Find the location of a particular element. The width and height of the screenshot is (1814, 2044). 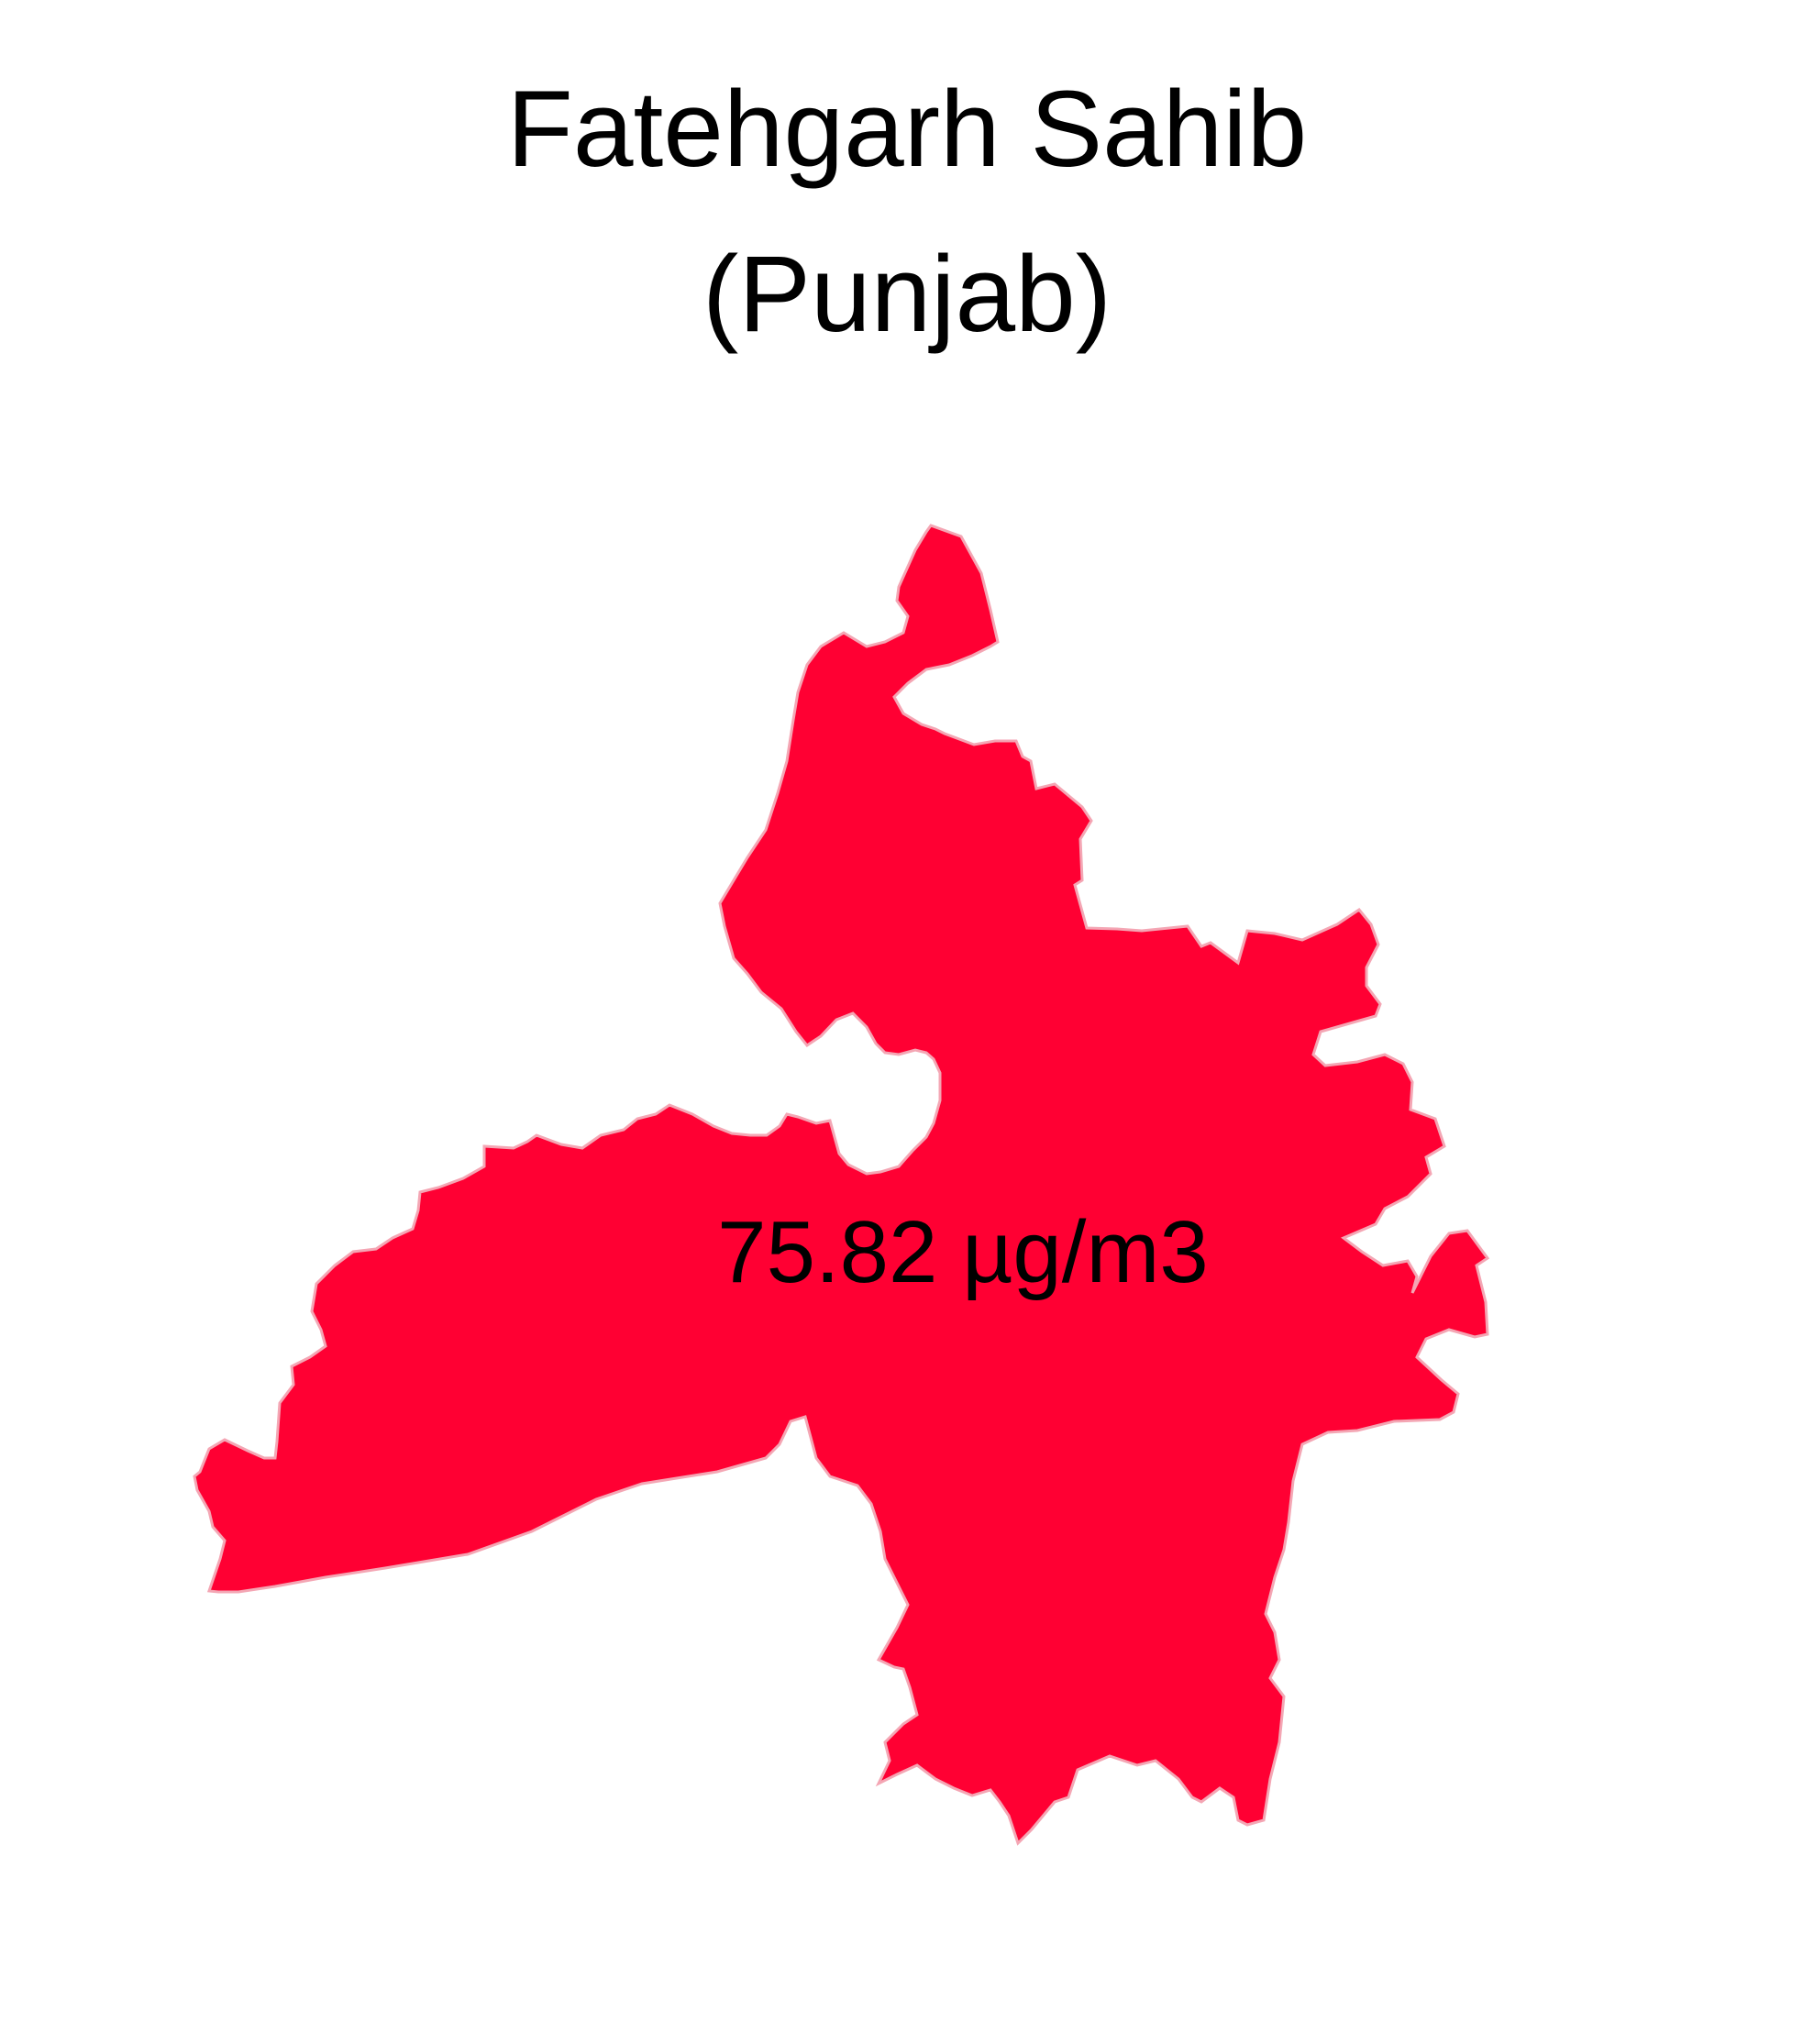

map-subtitle: (Punjab) is located at coordinates (907, 295).